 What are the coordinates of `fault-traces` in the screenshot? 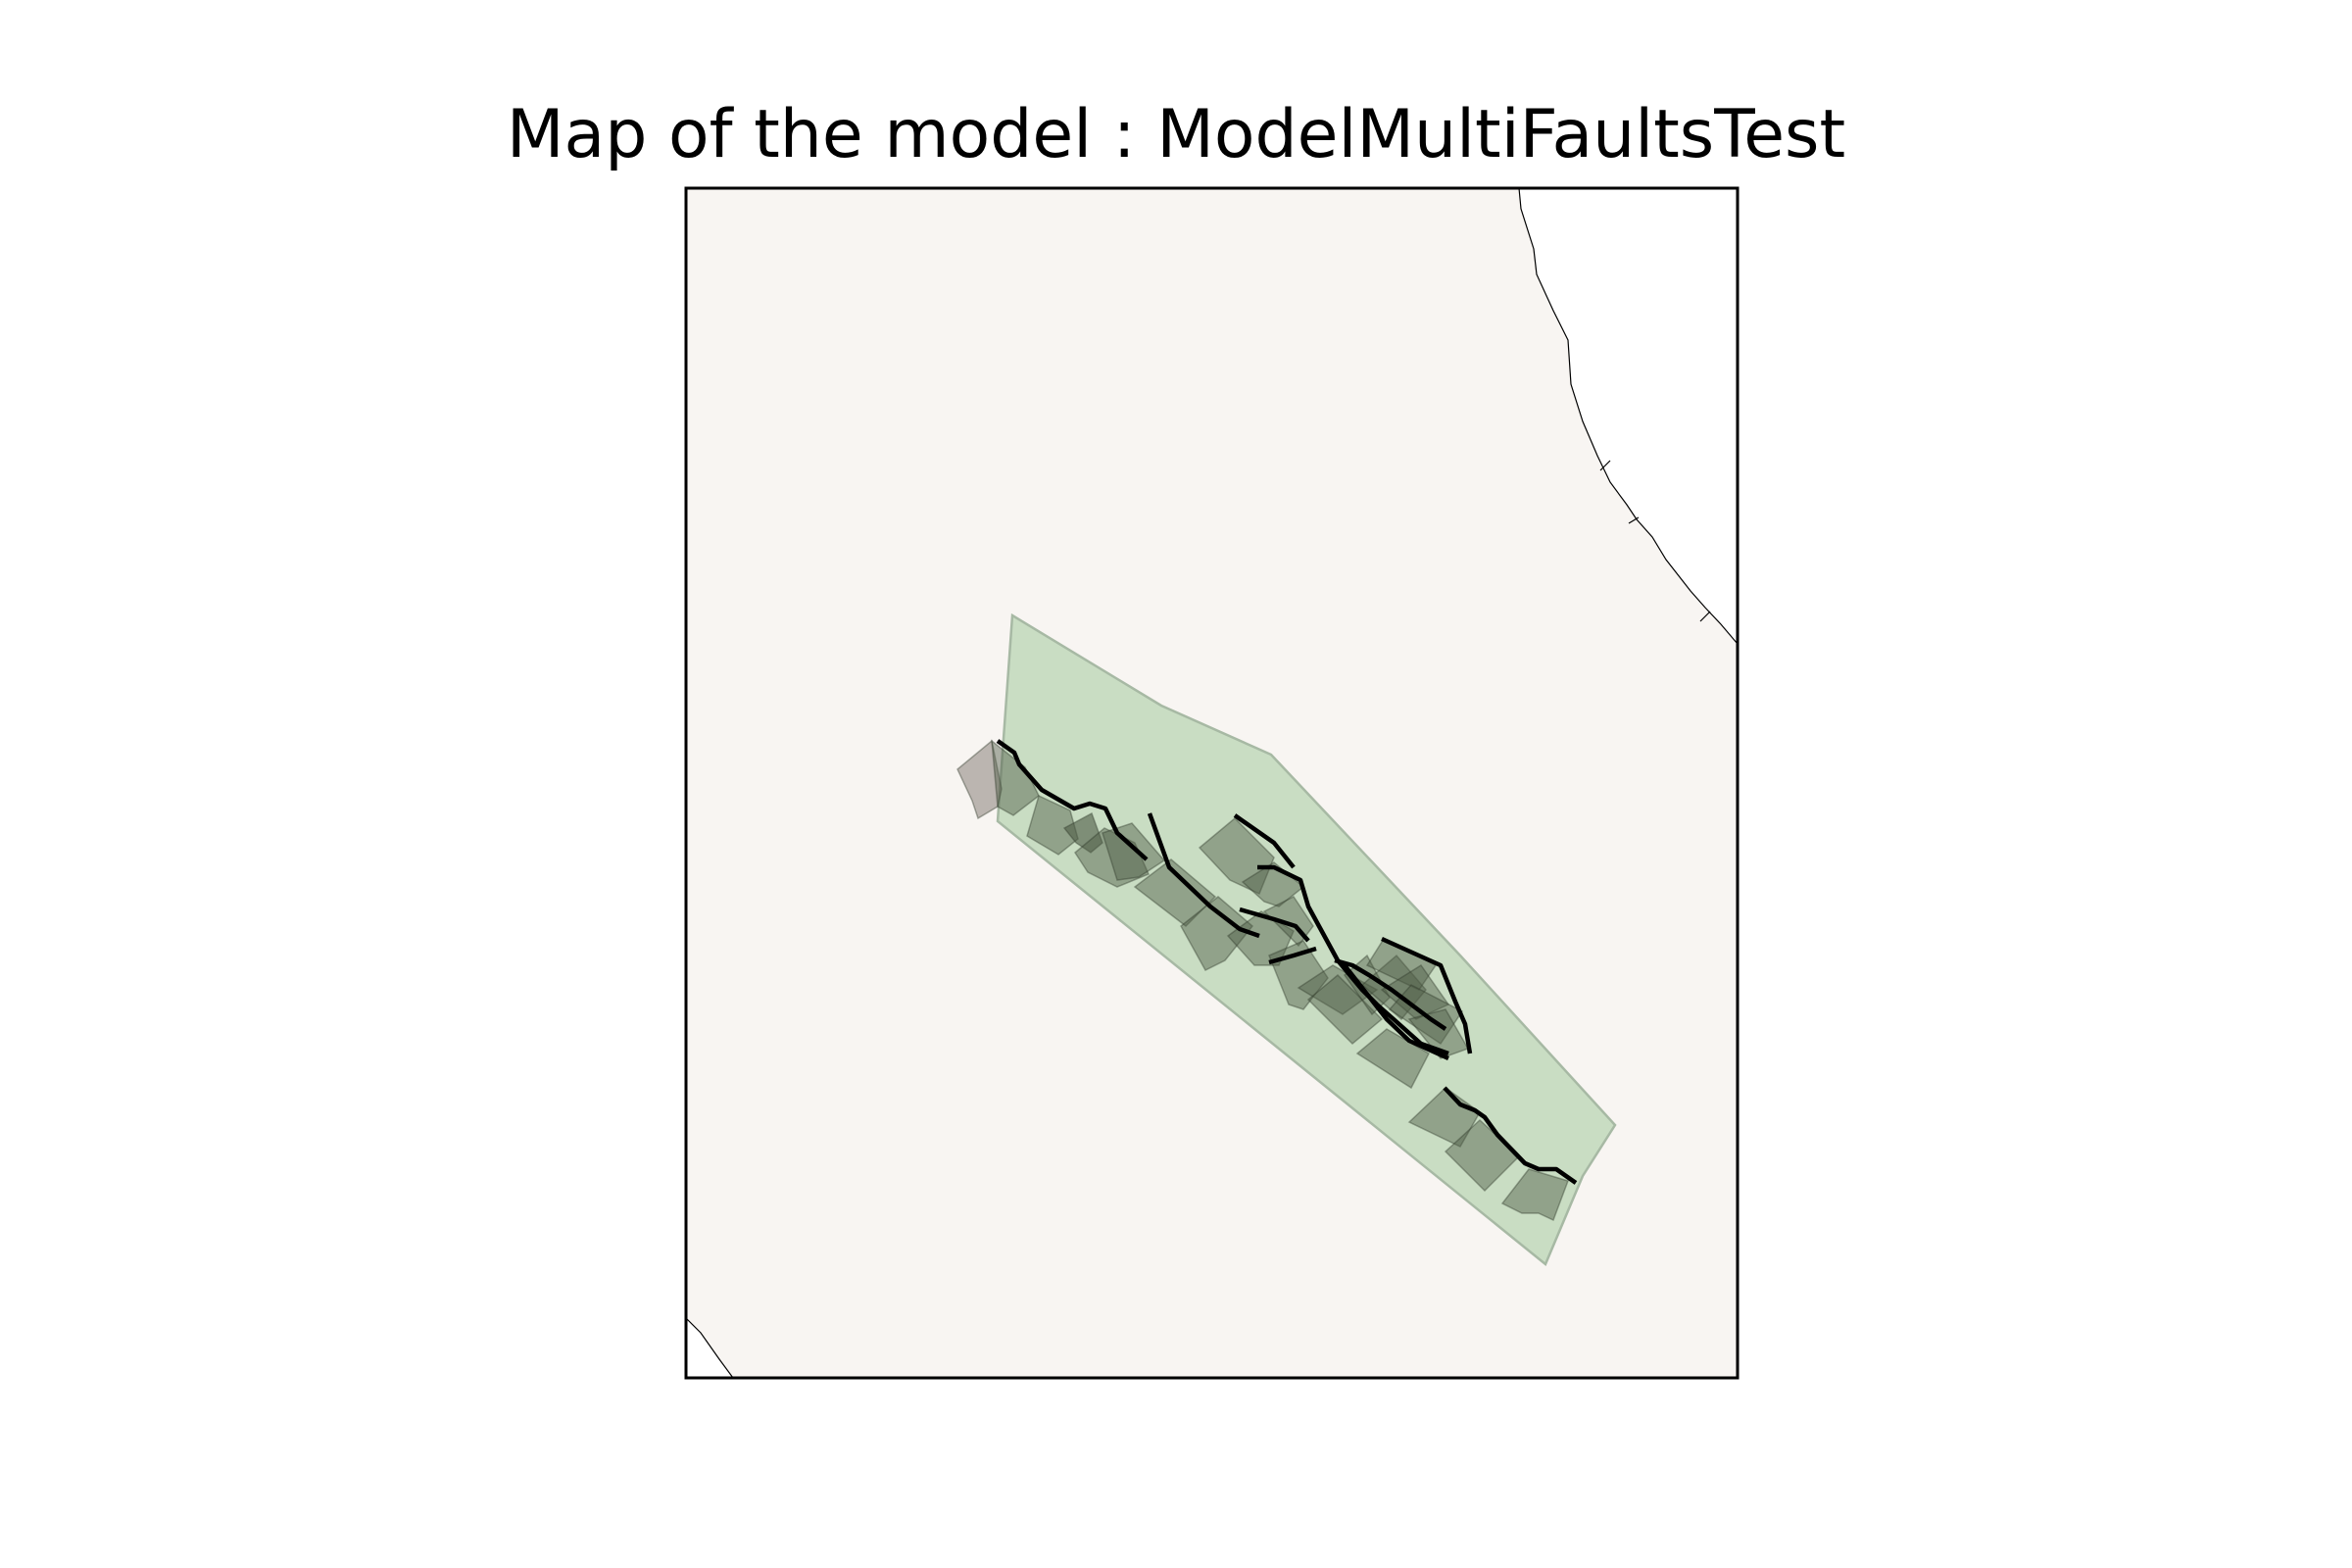 It's located at (1287, 962).